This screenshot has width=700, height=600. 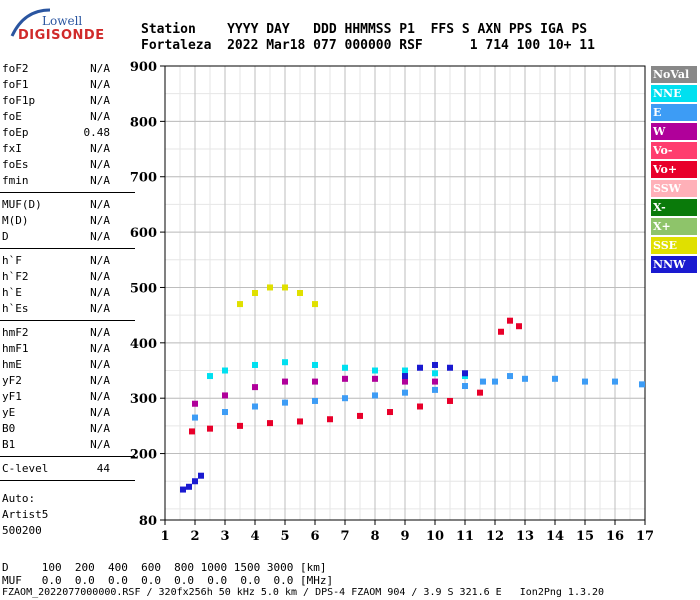 What do you see at coordinates (56, 445) in the screenshot?
I see `param-row: B1 N/A` at bounding box center [56, 445].